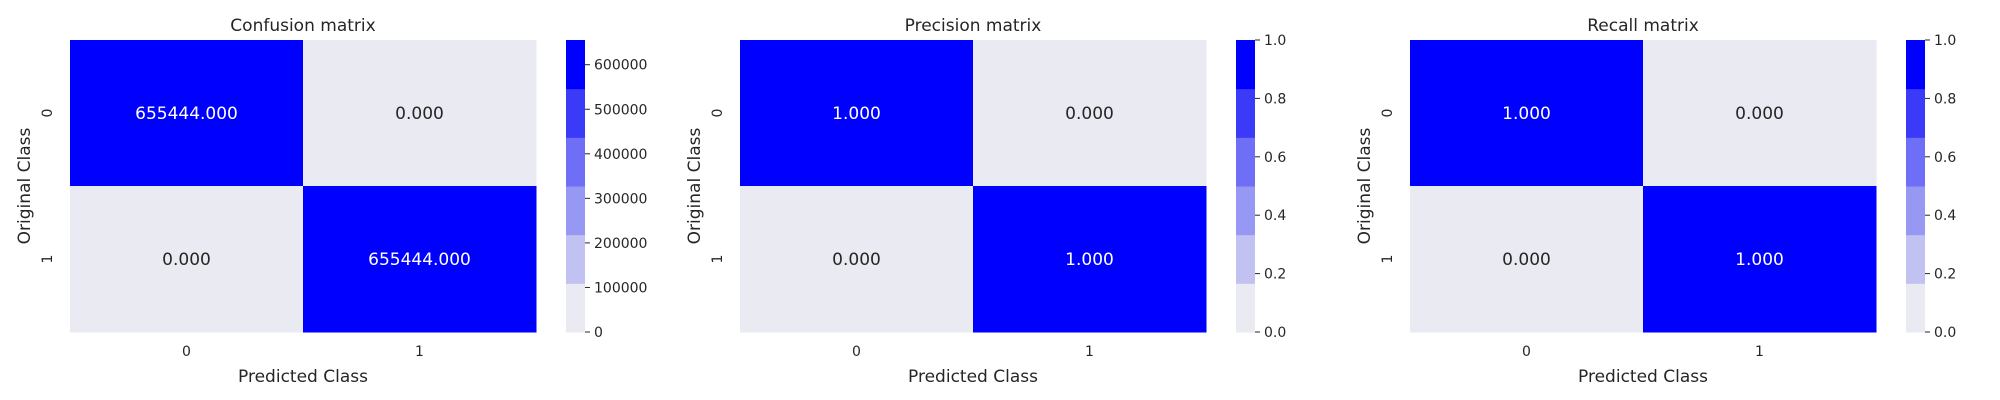 The width and height of the screenshot is (2000, 400). Describe the element at coordinates (620, 66) in the screenshot. I see `colorbar-tick-label: 600000` at that location.